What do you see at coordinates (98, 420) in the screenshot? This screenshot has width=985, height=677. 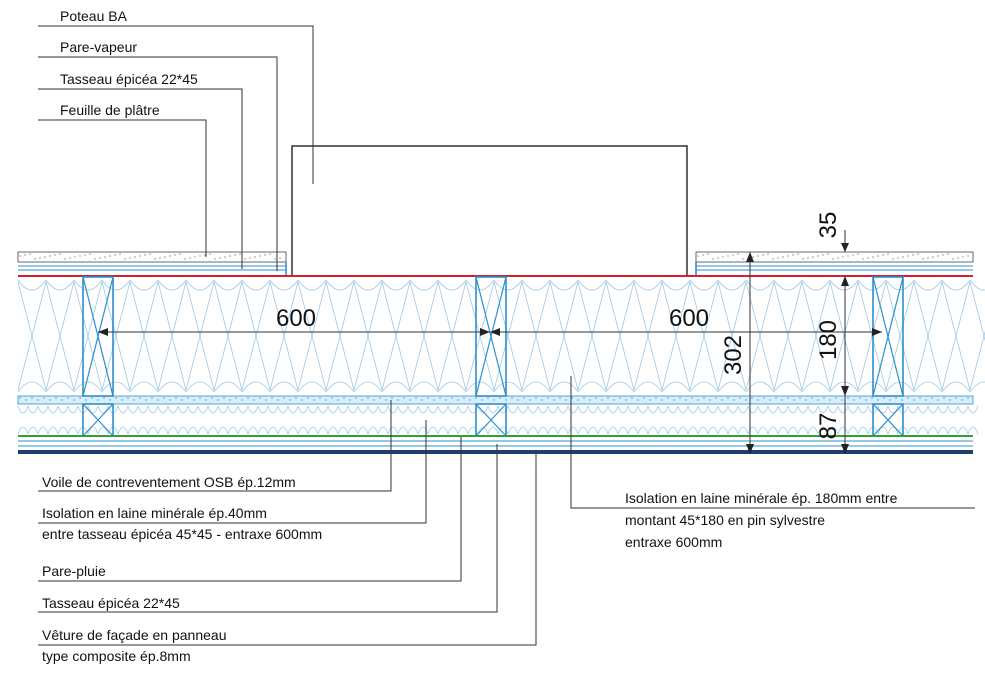 I see `batten-cross` at bounding box center [98, 420].